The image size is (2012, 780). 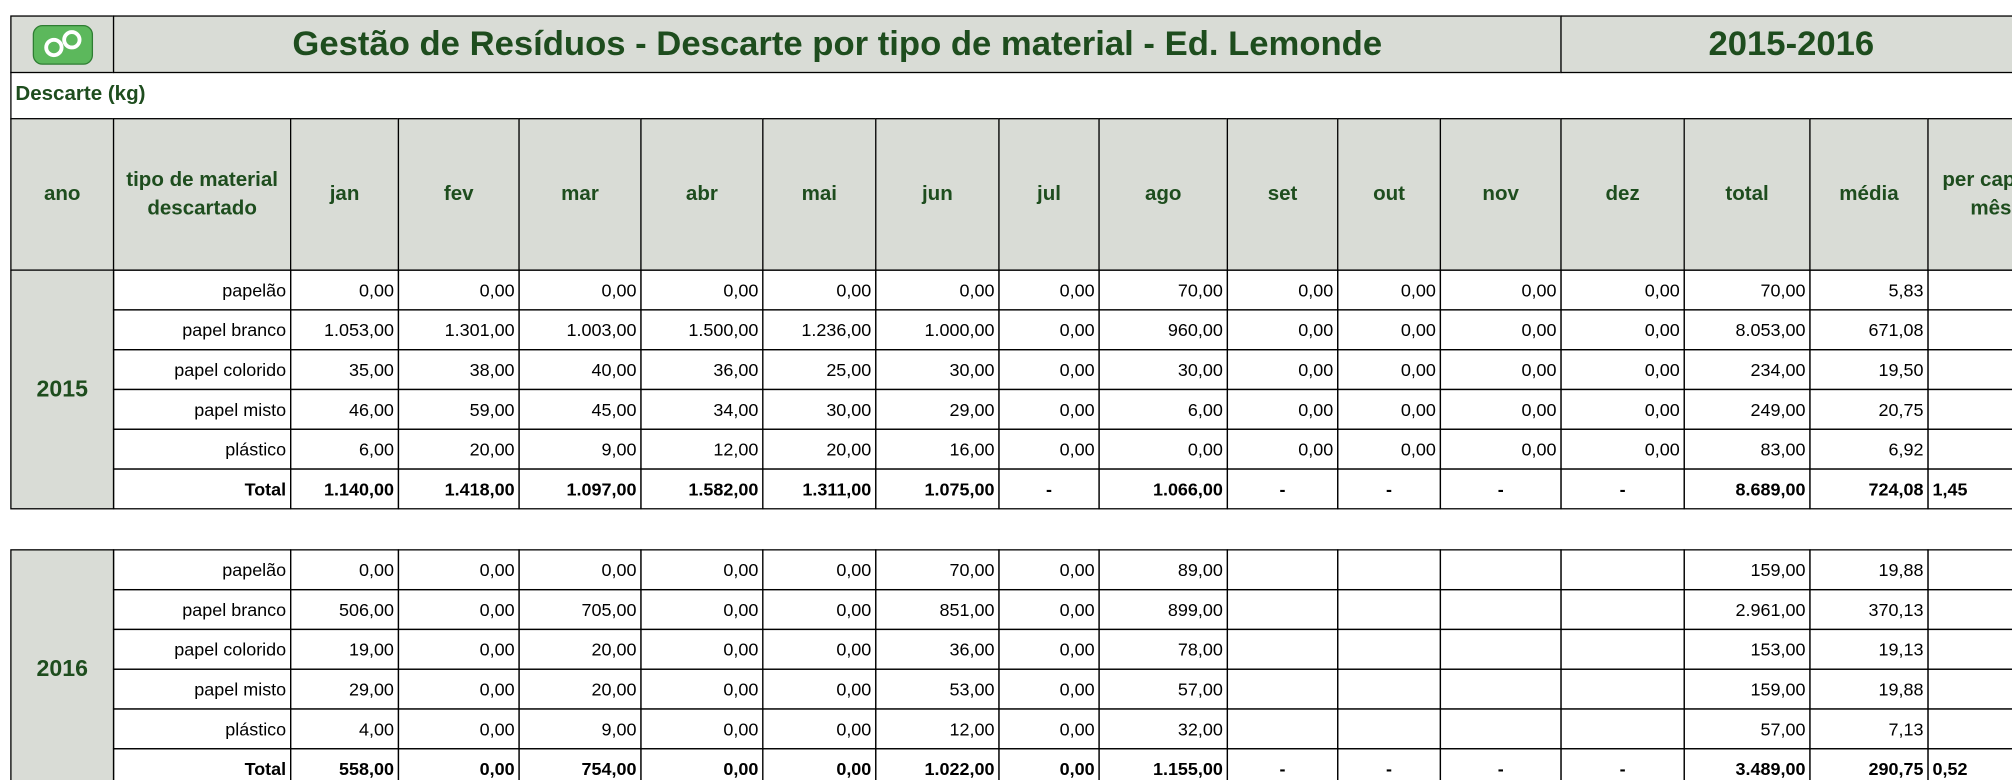 I want to click on value-cell: 1.000,00, so click(x=937, y=330).